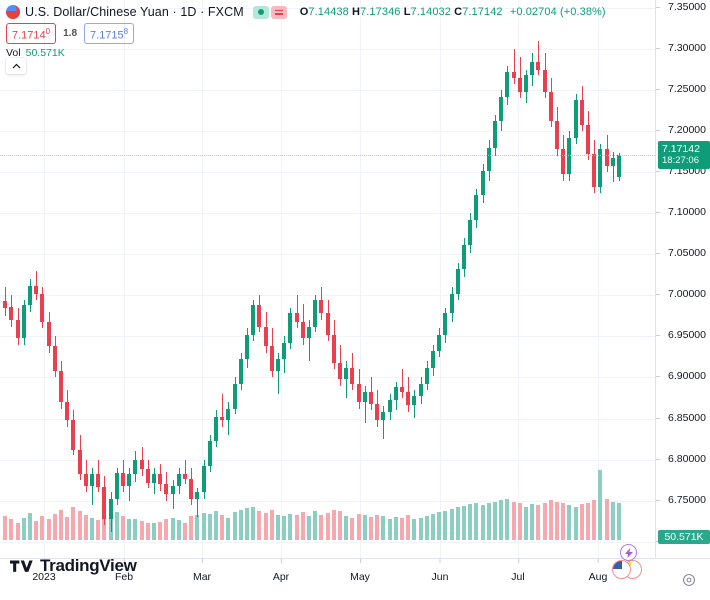 The image size is (710, 600). What do you see at coordinates (306, 53) in the screenshot?
I see `volume-legend-row: Vol 50.571K` at bounding box center [306, 53].